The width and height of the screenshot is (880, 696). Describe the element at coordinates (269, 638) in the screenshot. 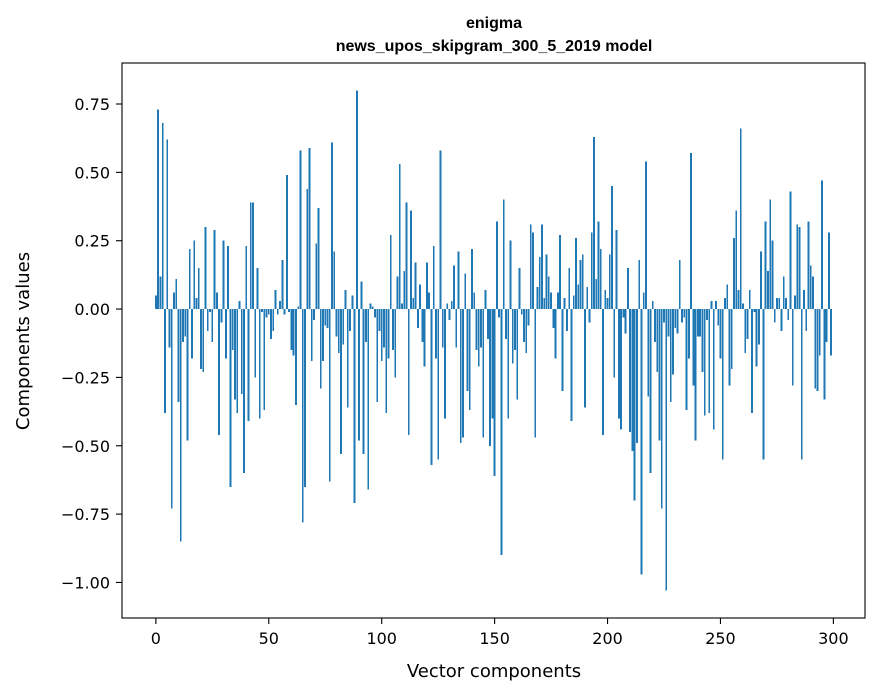

I see `x-tick-label: 50` at that location.